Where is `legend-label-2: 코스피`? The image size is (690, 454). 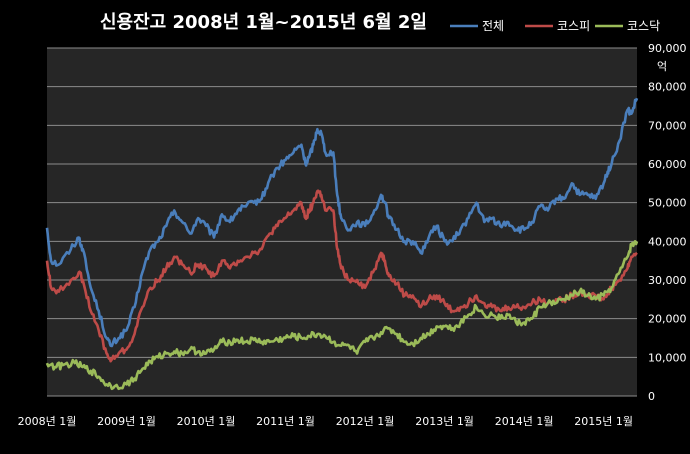
legend-label-2: 코스피 is located at coordinates (573, 26).